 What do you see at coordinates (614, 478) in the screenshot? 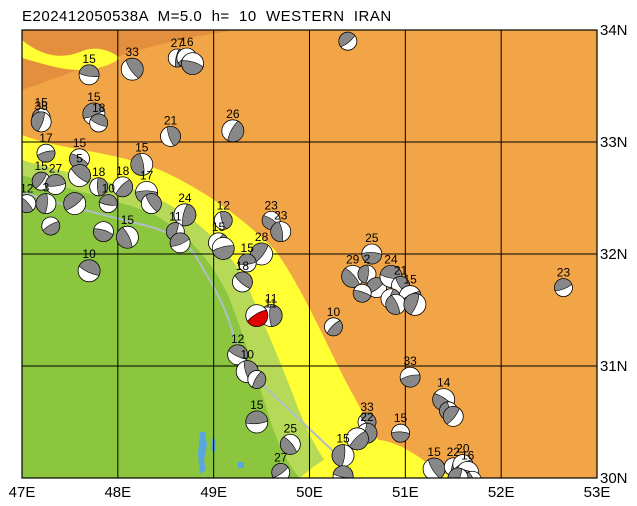
I see `lat-tick-label: 30N` at bounding box center [614, 478].